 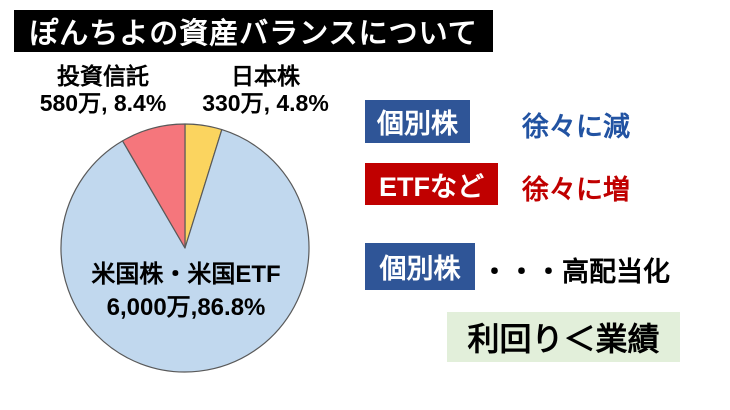 I want to click on pie-label-toushin-value: 580万, 8.4%, so click(x=103, y=103).